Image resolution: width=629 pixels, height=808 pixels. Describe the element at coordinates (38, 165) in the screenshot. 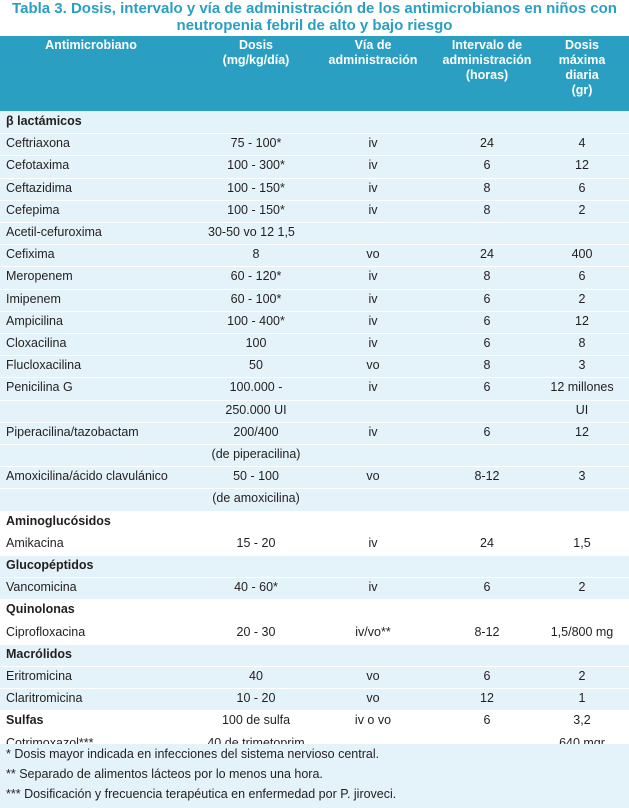

I see `cell-antimicrobiano: Cefotaxima` at that location.